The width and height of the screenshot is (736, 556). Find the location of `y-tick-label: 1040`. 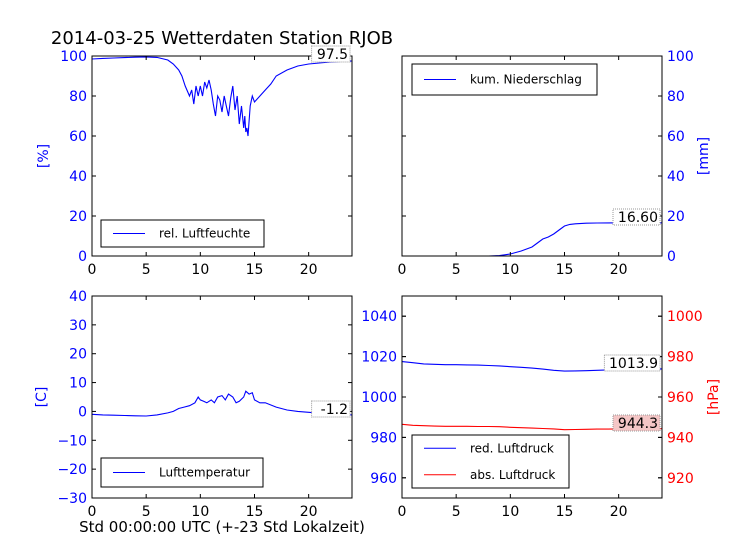

y-tick-label: 1040 is located at coordinates (379, 317).